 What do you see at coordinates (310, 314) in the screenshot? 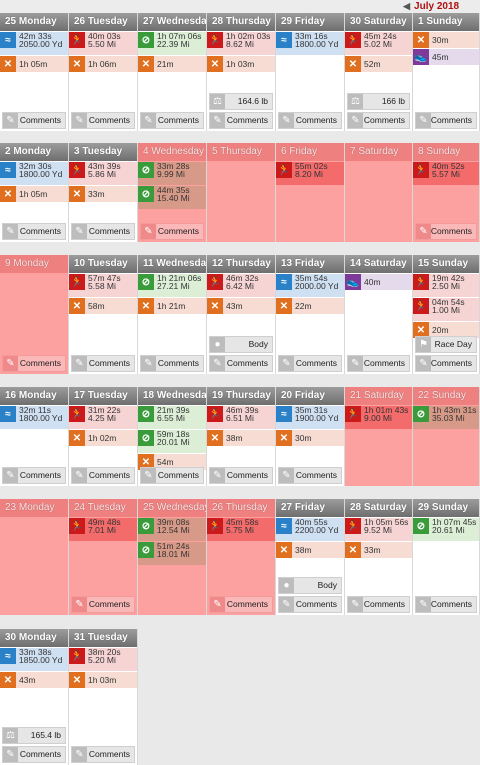
I see `day-cell: 13 Friday ≈35m 54s 2000.00 Yd ✕ 22m ✎ Comments` at bounding box center [310, 314].